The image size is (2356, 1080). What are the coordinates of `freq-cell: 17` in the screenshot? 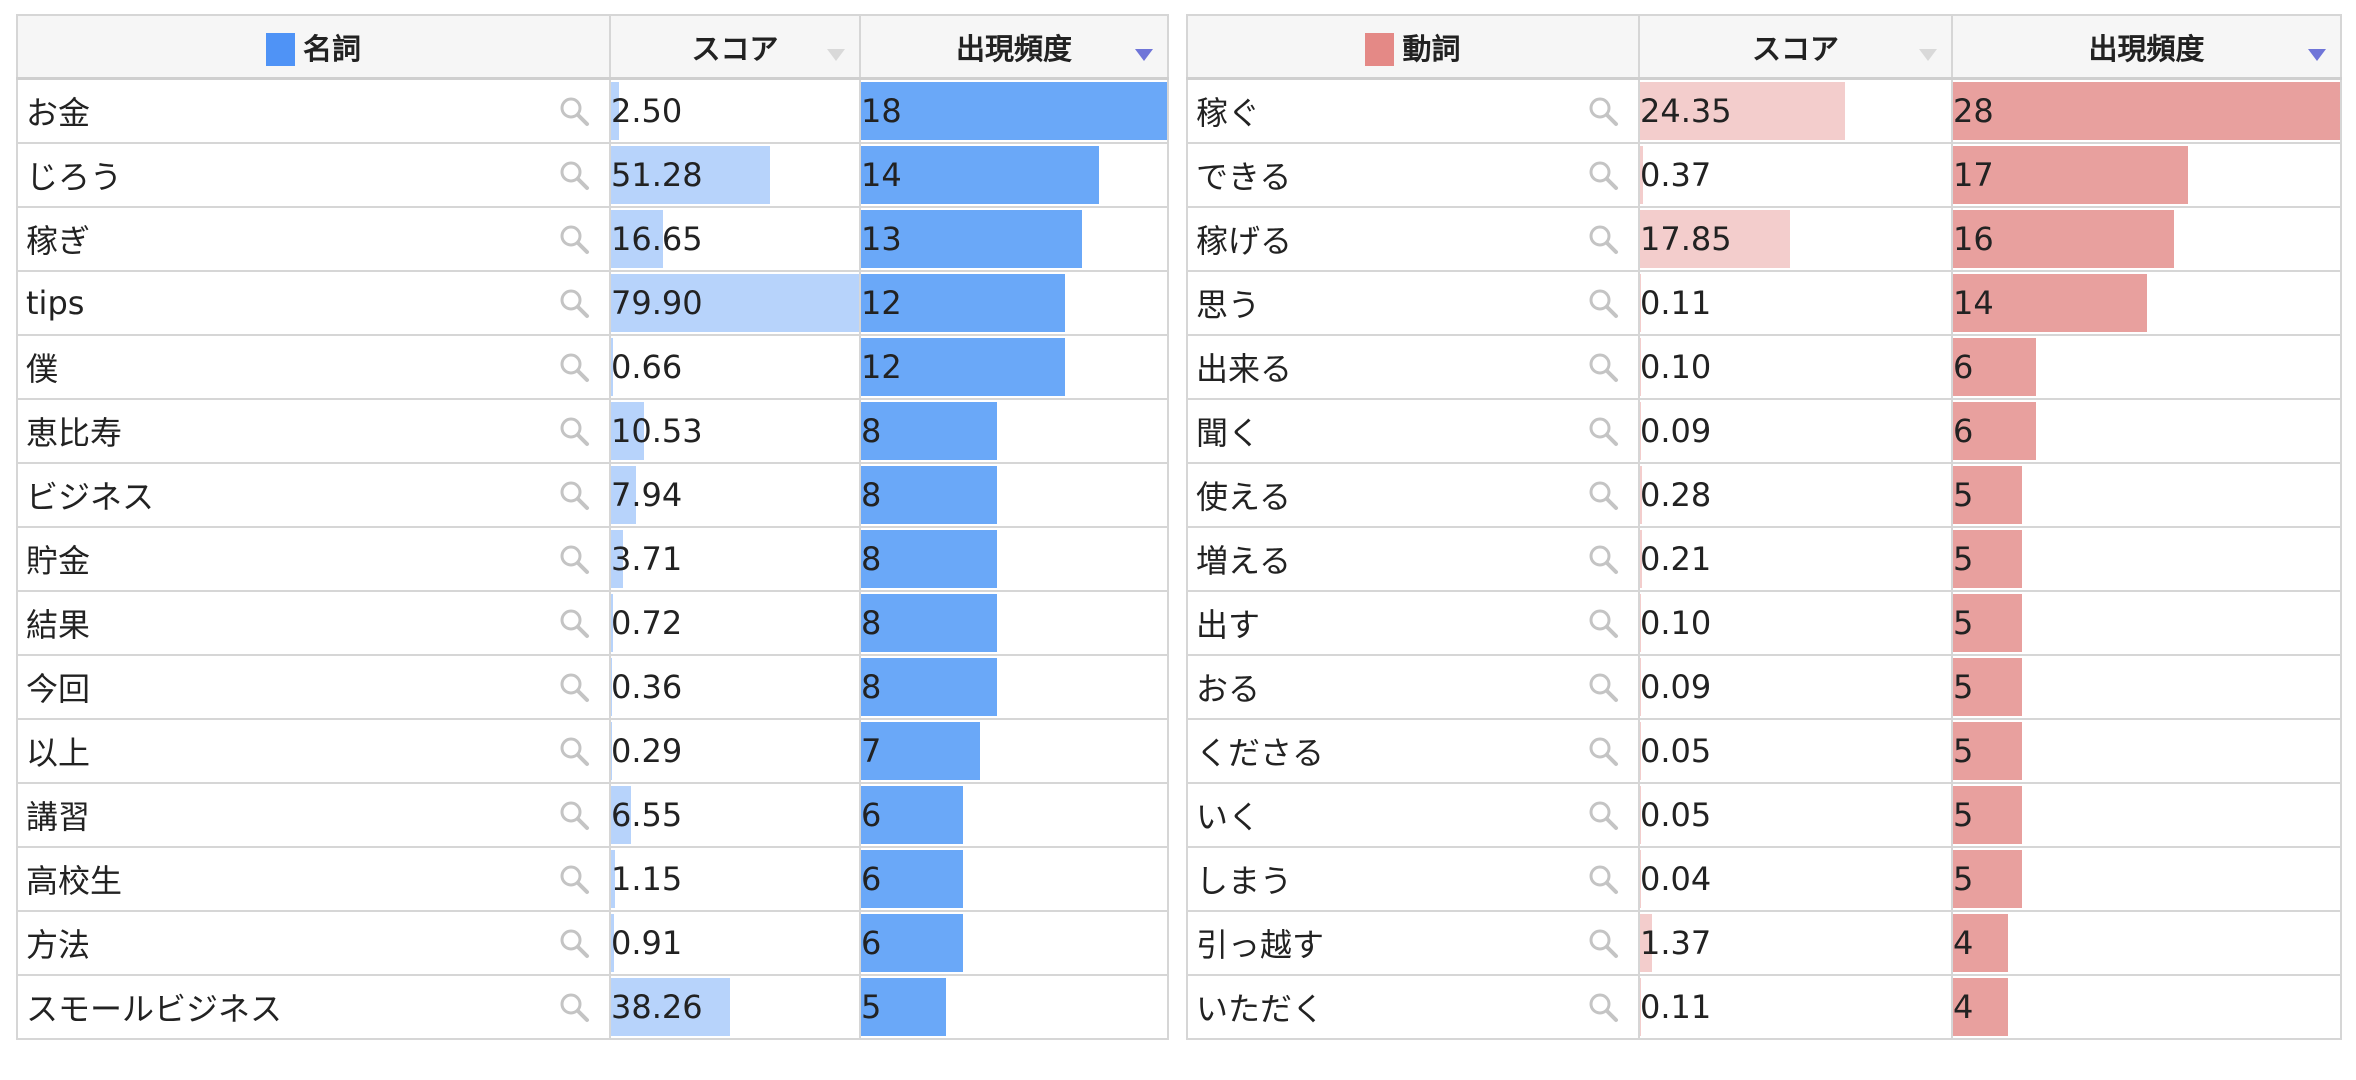 It's located at (2146, 175).